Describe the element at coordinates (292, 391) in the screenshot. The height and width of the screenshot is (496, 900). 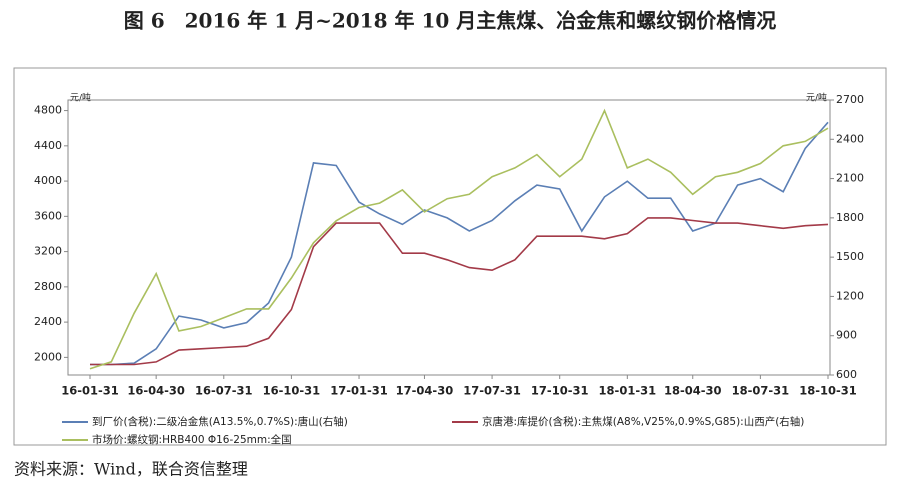
I see `x-tick-label: 16-10-31` at that location.